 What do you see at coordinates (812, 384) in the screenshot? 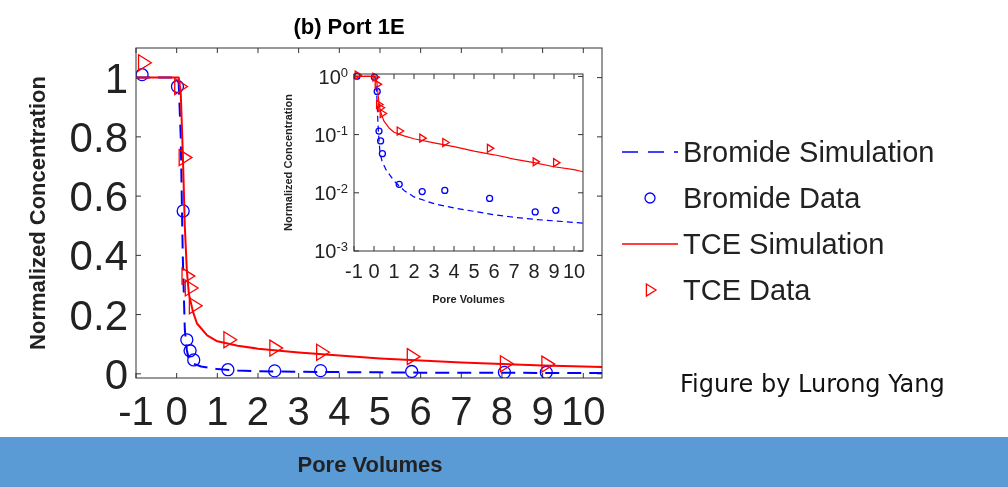
I see `text: Figure by Lurong Yang` at bounding box center [812, 384].